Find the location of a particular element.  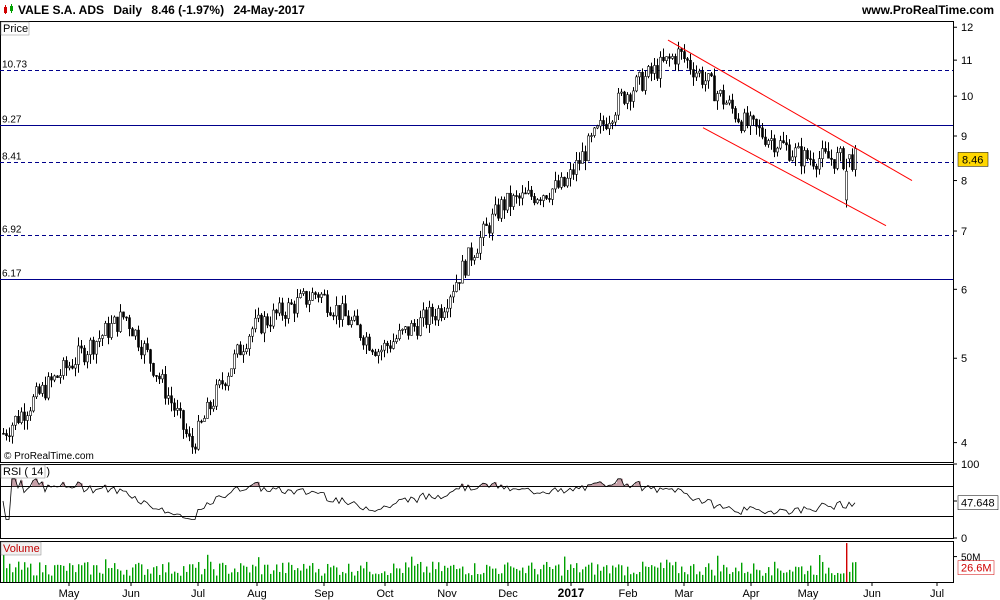

last-price-badge is located at coordinates (973, 159).